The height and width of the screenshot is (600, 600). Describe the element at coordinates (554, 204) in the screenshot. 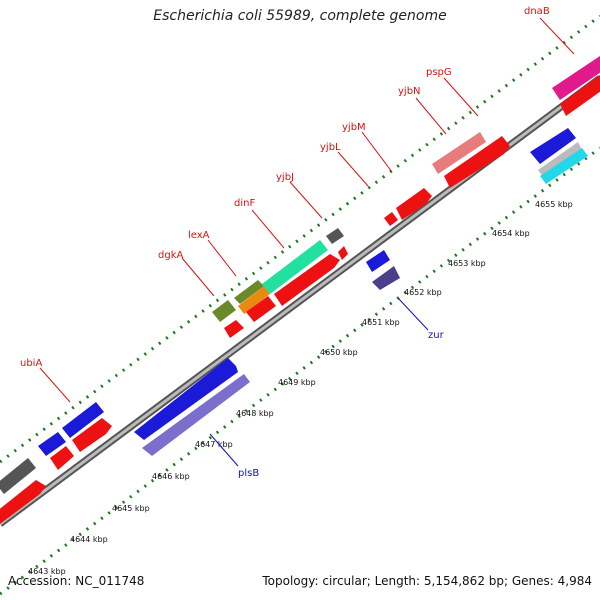

I see `tick-label: 4655 kbp` at that location.